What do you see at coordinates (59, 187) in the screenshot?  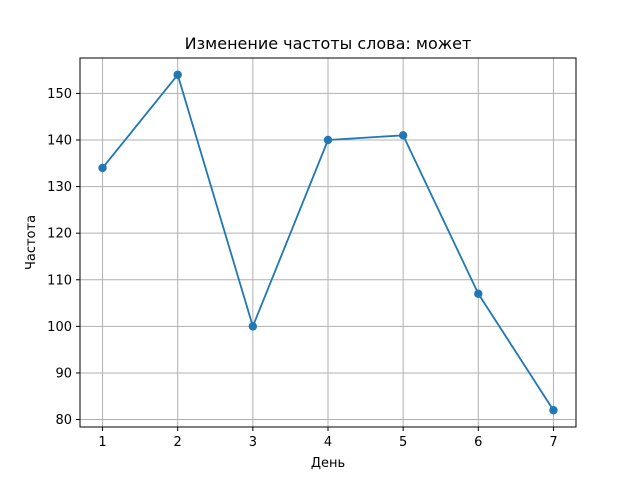 I see `y-tick-label: 130` at bounding box center [59, 187].